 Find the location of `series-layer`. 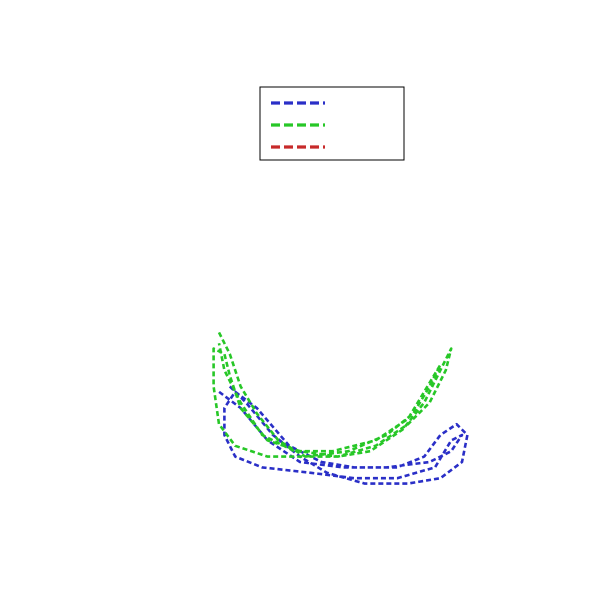

series-layer is located at coordinates (340, 408).